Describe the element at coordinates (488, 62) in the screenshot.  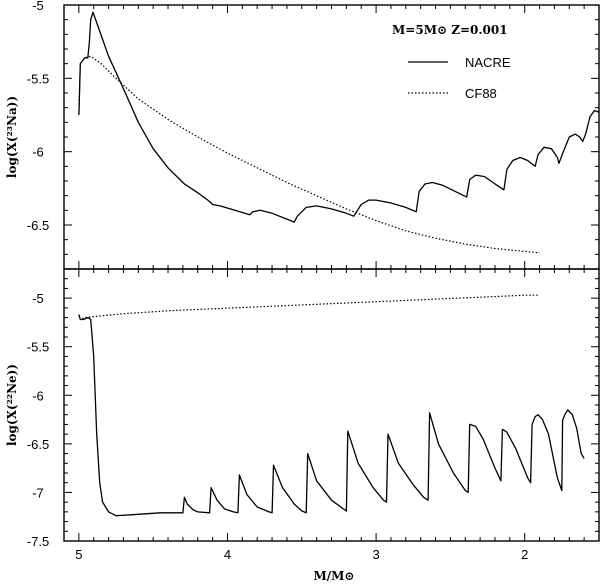
I see `legend-label-nacre: NACRE` at that location.